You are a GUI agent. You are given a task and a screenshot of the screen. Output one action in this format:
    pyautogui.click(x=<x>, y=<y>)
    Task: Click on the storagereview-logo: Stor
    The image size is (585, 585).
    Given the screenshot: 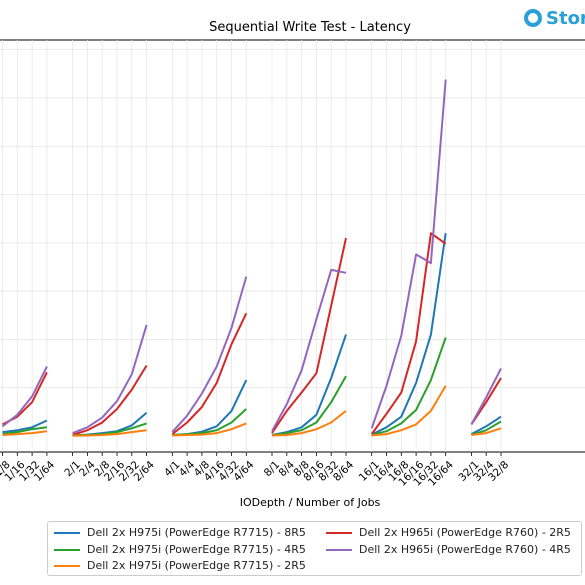 What is the action you would take?
    pyautogui.click(x=554, y=18)
    